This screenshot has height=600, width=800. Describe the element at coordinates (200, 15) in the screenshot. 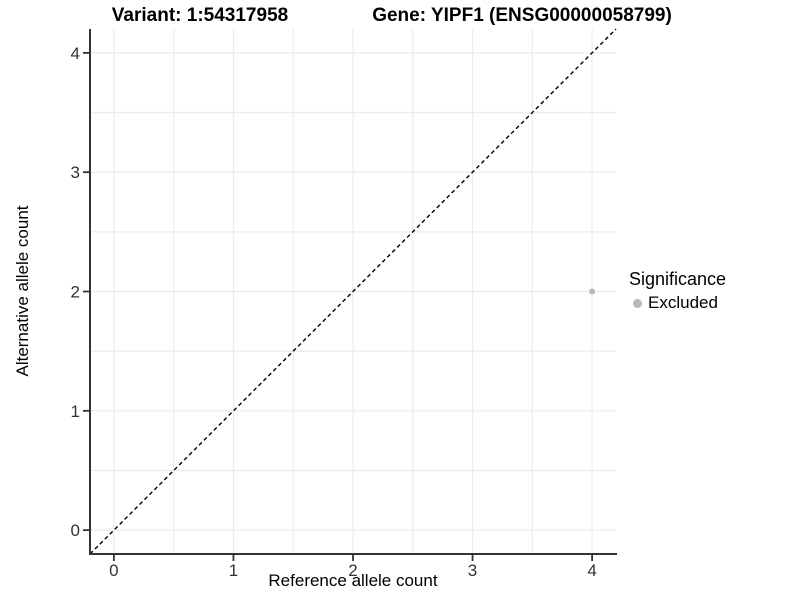

I see `variant-title: Variant: 1:54317958` at that location.